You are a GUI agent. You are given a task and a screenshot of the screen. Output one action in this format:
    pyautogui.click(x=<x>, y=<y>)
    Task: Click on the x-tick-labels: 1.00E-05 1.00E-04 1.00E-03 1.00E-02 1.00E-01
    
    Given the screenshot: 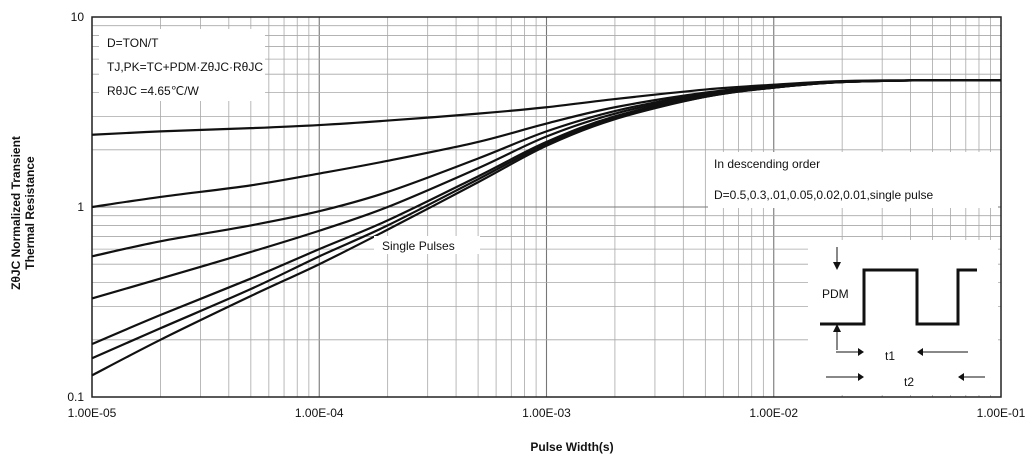 What is the action you would take?
    pyautogui.click(x=547, y=413)
    